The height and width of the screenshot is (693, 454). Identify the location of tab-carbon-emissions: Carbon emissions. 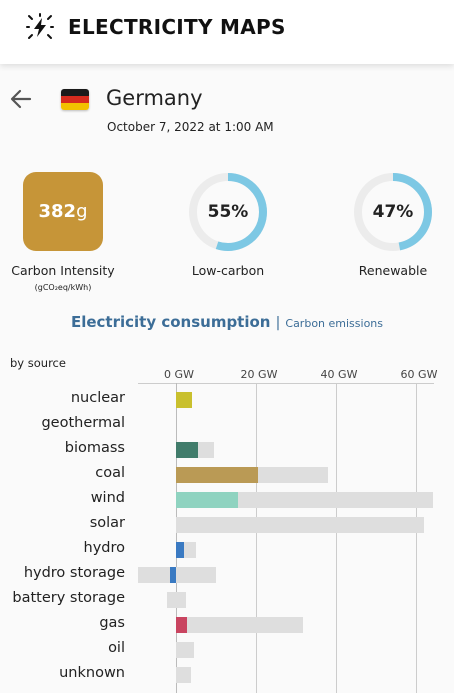
(334, 323).